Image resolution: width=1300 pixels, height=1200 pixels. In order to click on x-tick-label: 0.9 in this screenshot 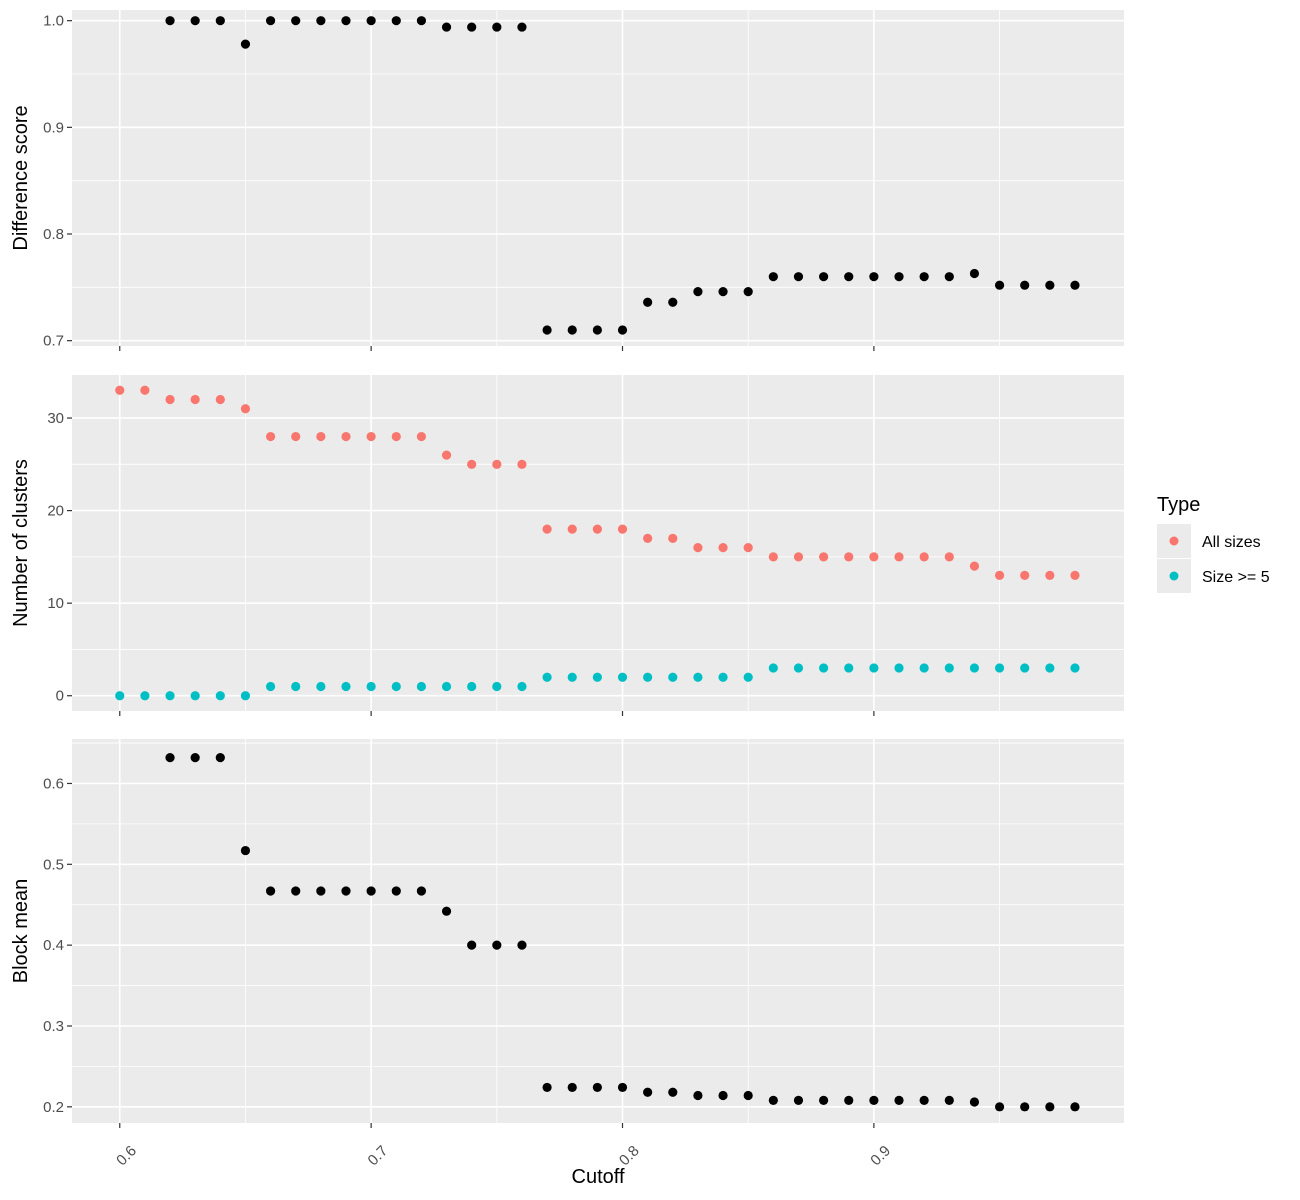, I will do `click(880, 1155)`.